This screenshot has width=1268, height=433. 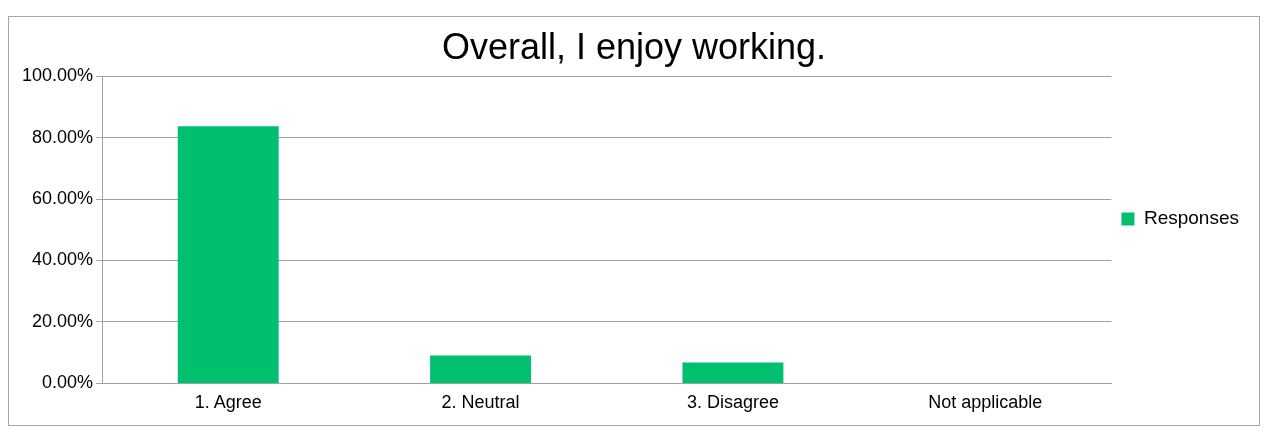 What do you see at coordinates (732, 402) in the screenshot?
I see `x-tick-label: 3. Disagree` at bounding box center [732, 402].